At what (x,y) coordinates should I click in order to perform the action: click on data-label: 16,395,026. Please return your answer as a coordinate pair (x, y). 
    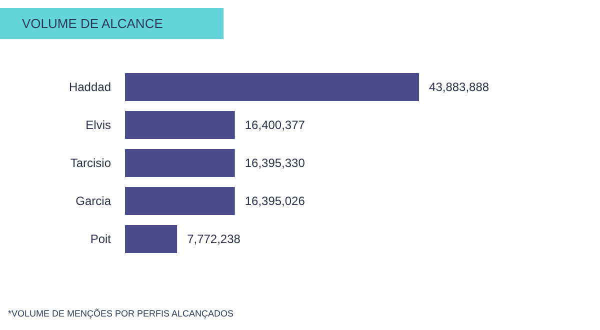
    Looking at the image, I should click on (275, 201).